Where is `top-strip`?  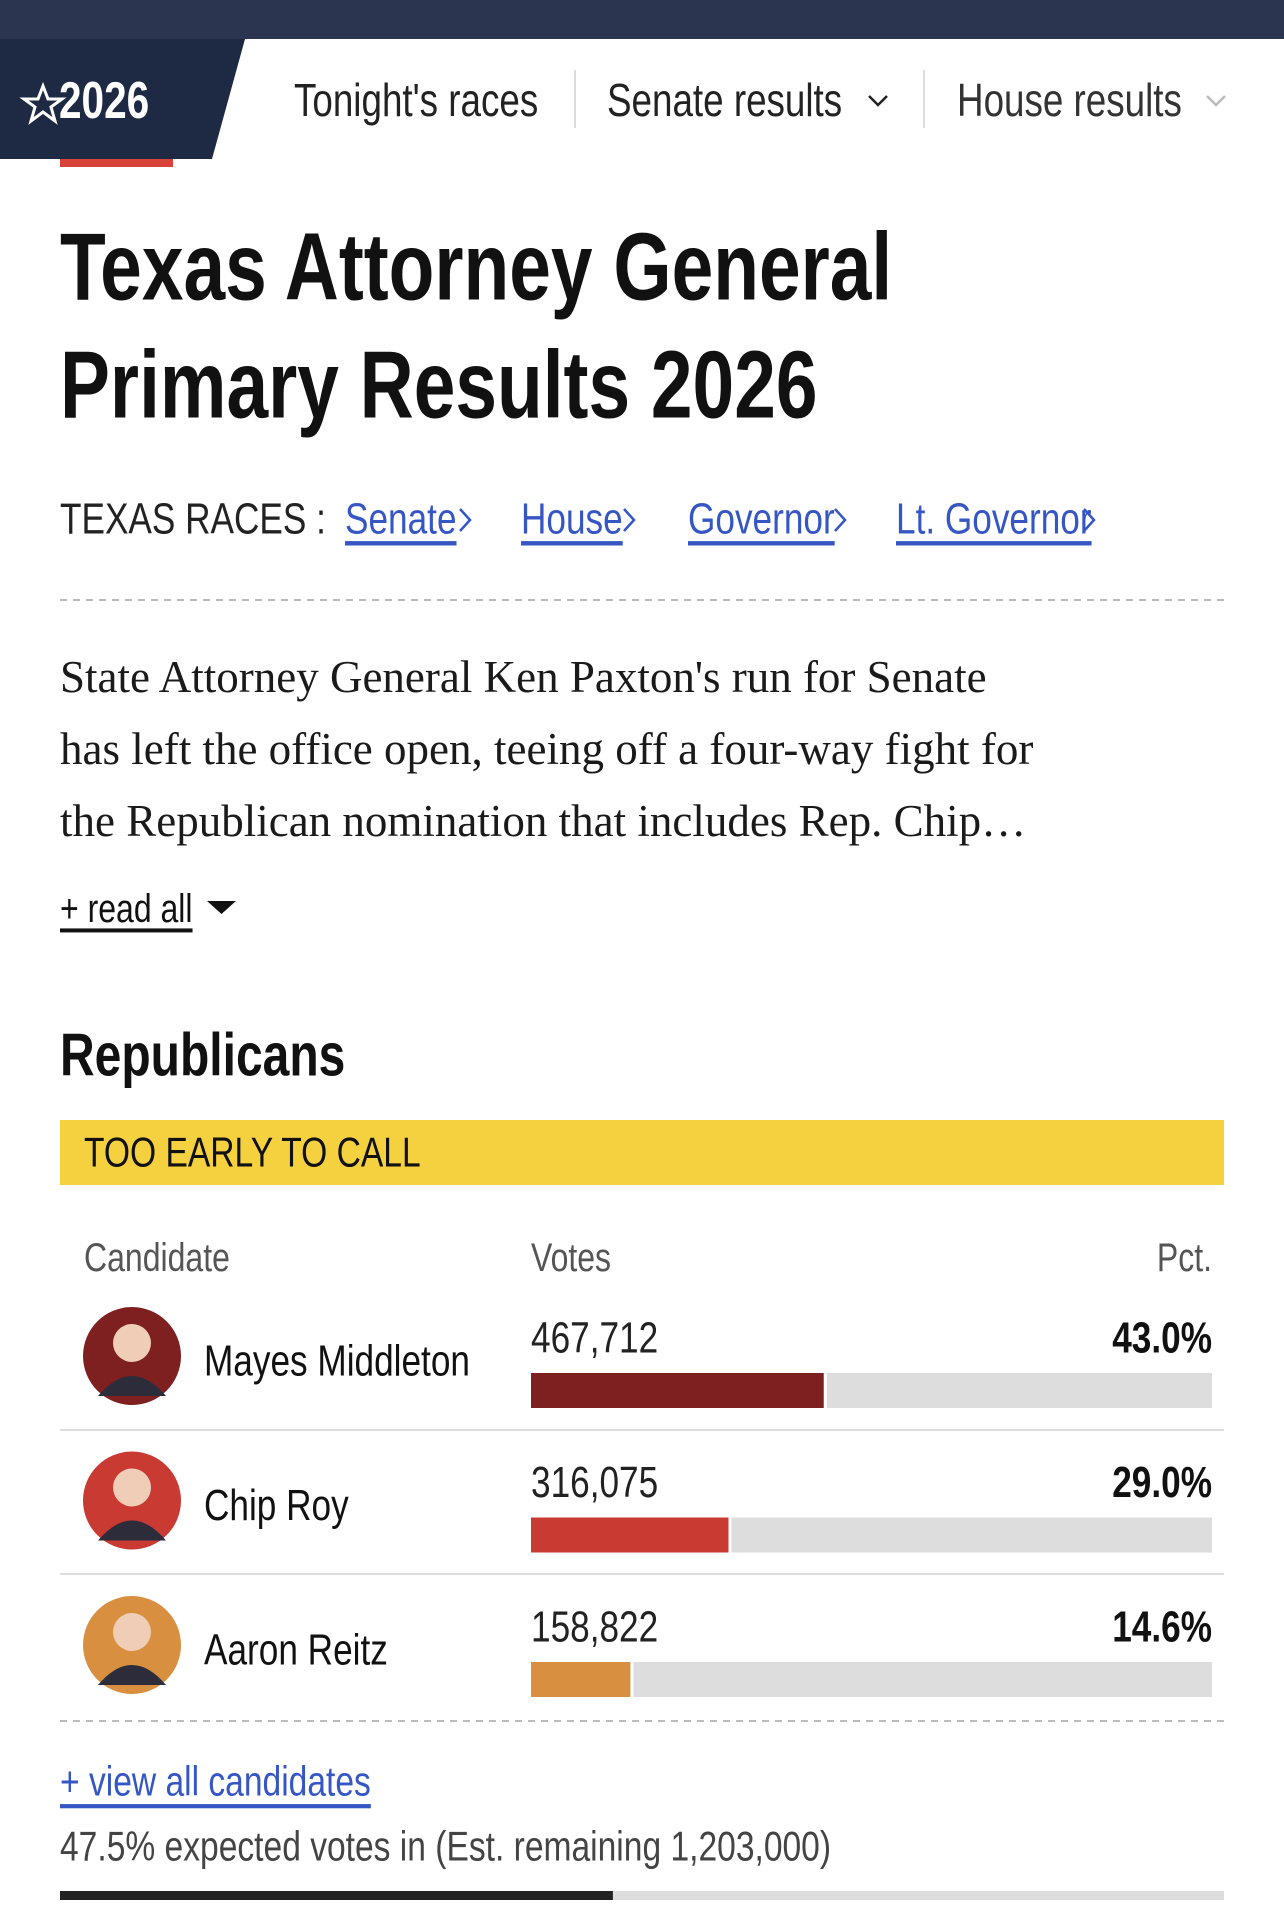
top-strip is located at coordinates (642, 19).